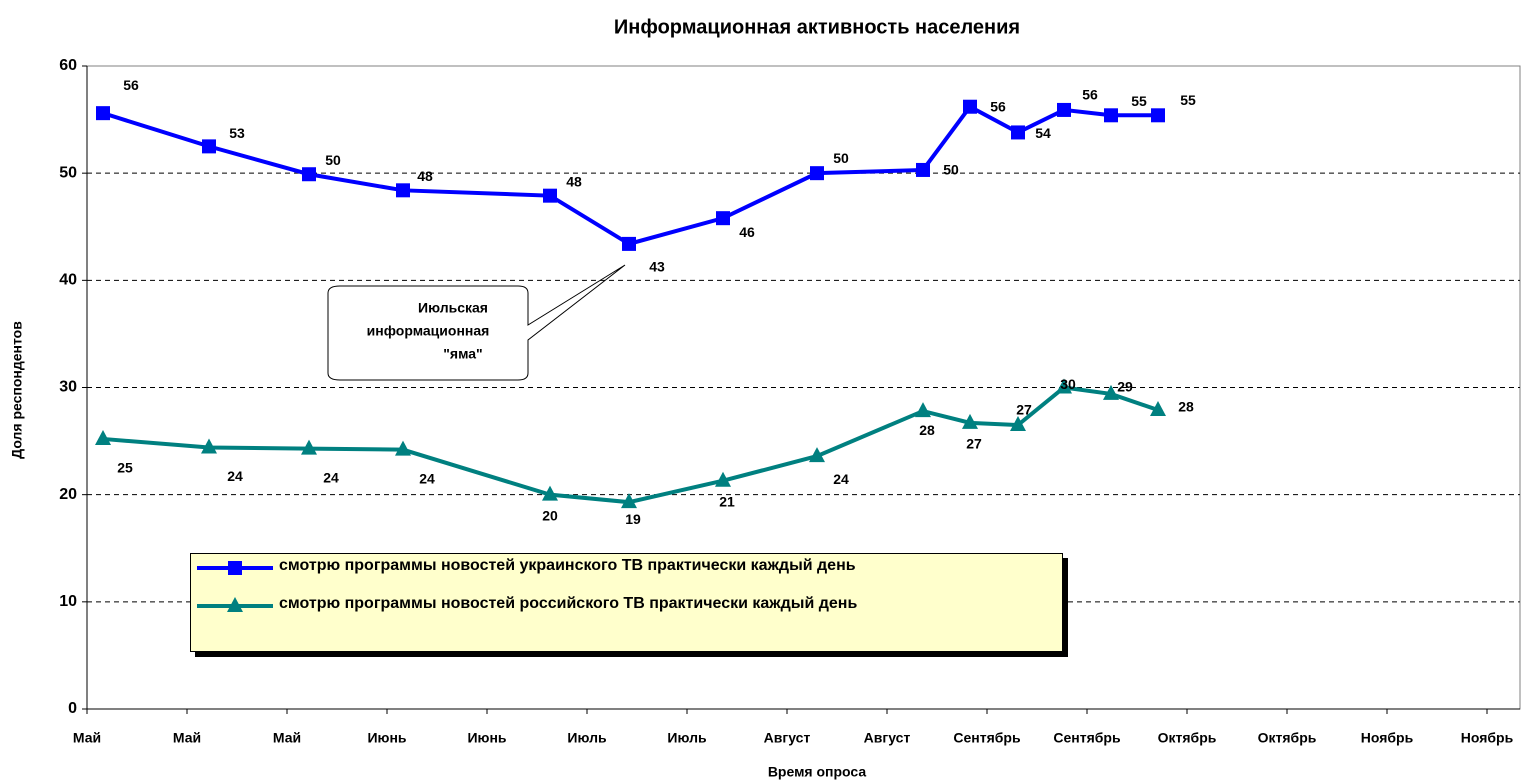 The height and width of the screenshot is (783, 1531). What do you see at coordinates (747, 232) in the screenshot?
I see `data-label: 46` at bounding box center [747, 232].